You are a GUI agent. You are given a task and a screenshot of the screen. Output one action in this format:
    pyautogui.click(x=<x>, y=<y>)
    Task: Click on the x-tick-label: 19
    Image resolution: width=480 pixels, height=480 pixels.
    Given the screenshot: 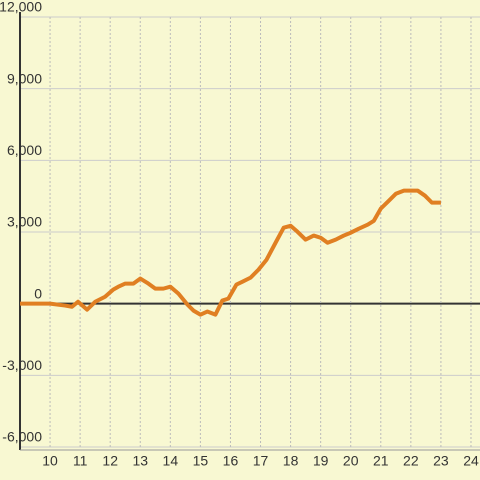 What is the action you would take?
    pyautogui.click(x=321, y=461)
    